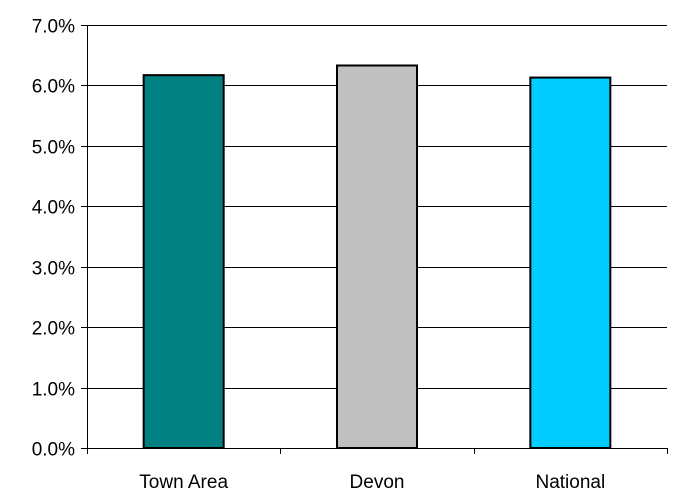  What do you see at coordinates (53, 269) in the screenshot?
I see `y-tick-label: 3.0%` at bounding box center [53, 269].